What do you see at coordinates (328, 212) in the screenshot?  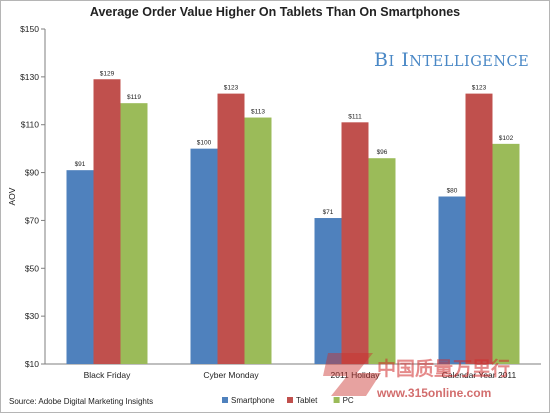 I see `data-label: $71` at bounding box center [328, 212].